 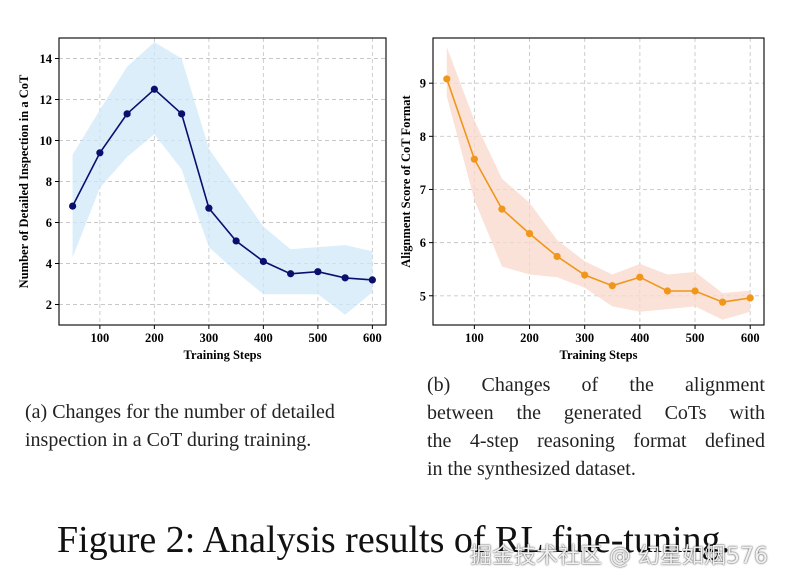 I want to click on subcaption-b-line-1: (b) Changes of the alignment, so click(x=596, y=385).